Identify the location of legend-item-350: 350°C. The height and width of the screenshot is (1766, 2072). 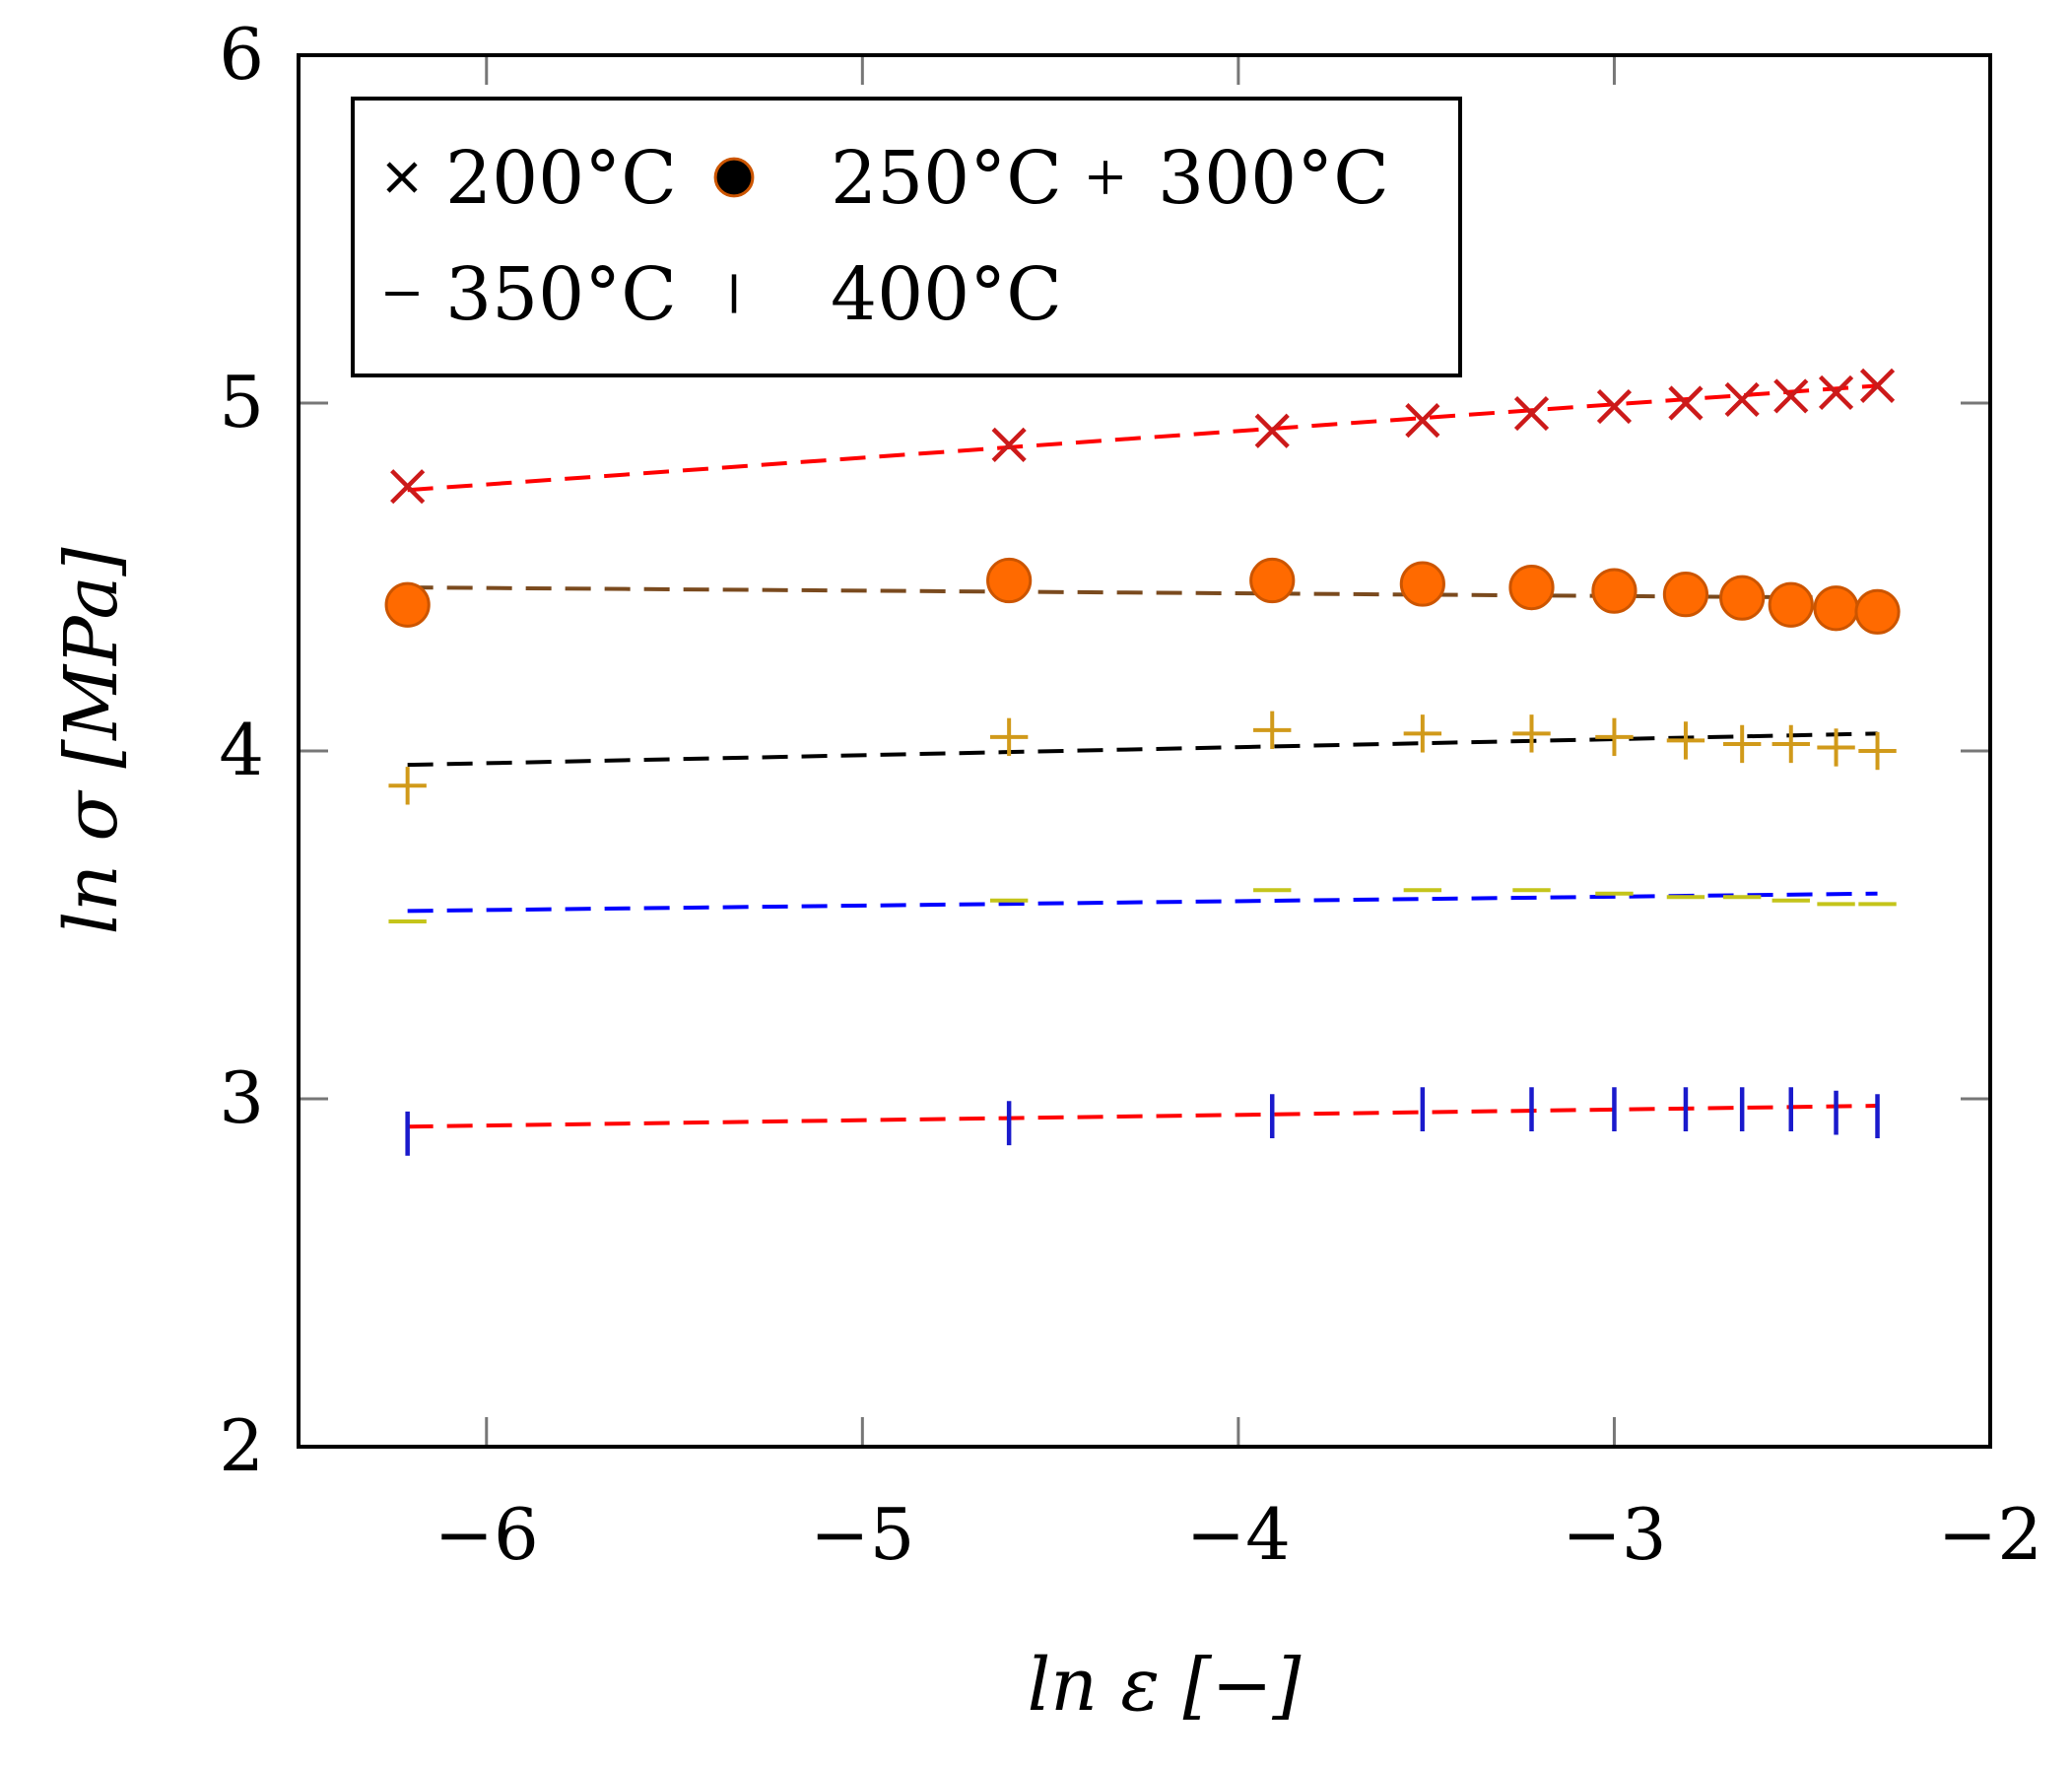
(531, 294).